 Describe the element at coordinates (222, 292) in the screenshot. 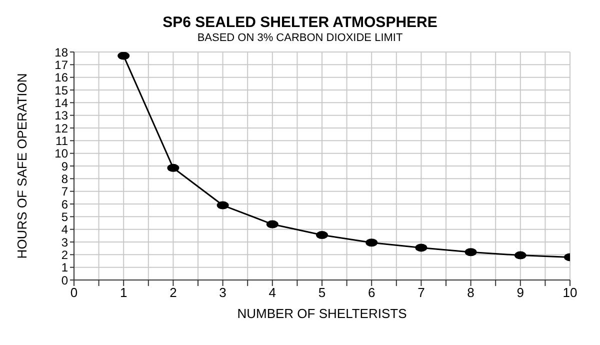

I see `x-tick-label: 3` at that location.